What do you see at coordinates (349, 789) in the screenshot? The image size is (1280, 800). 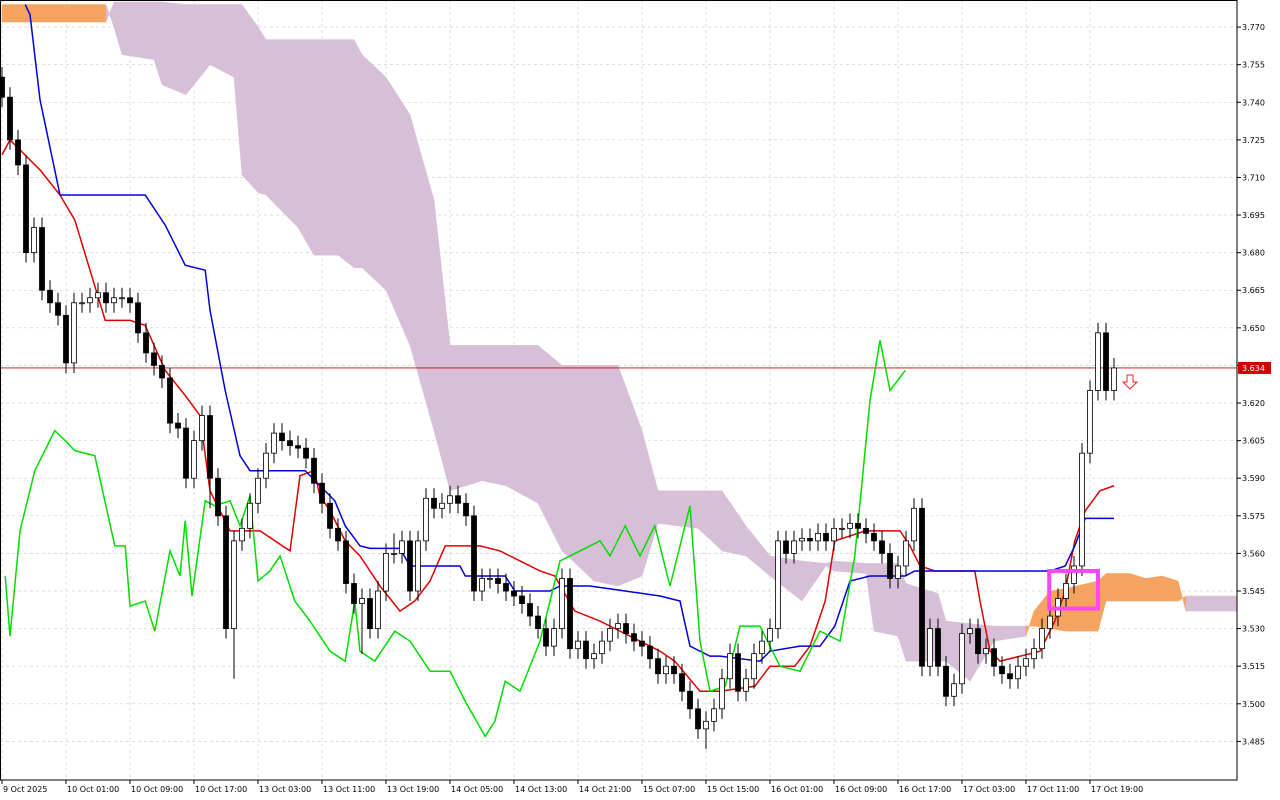 I see `x-tick-label: 13 Oct 11:00` at bounding box center [349, 789].